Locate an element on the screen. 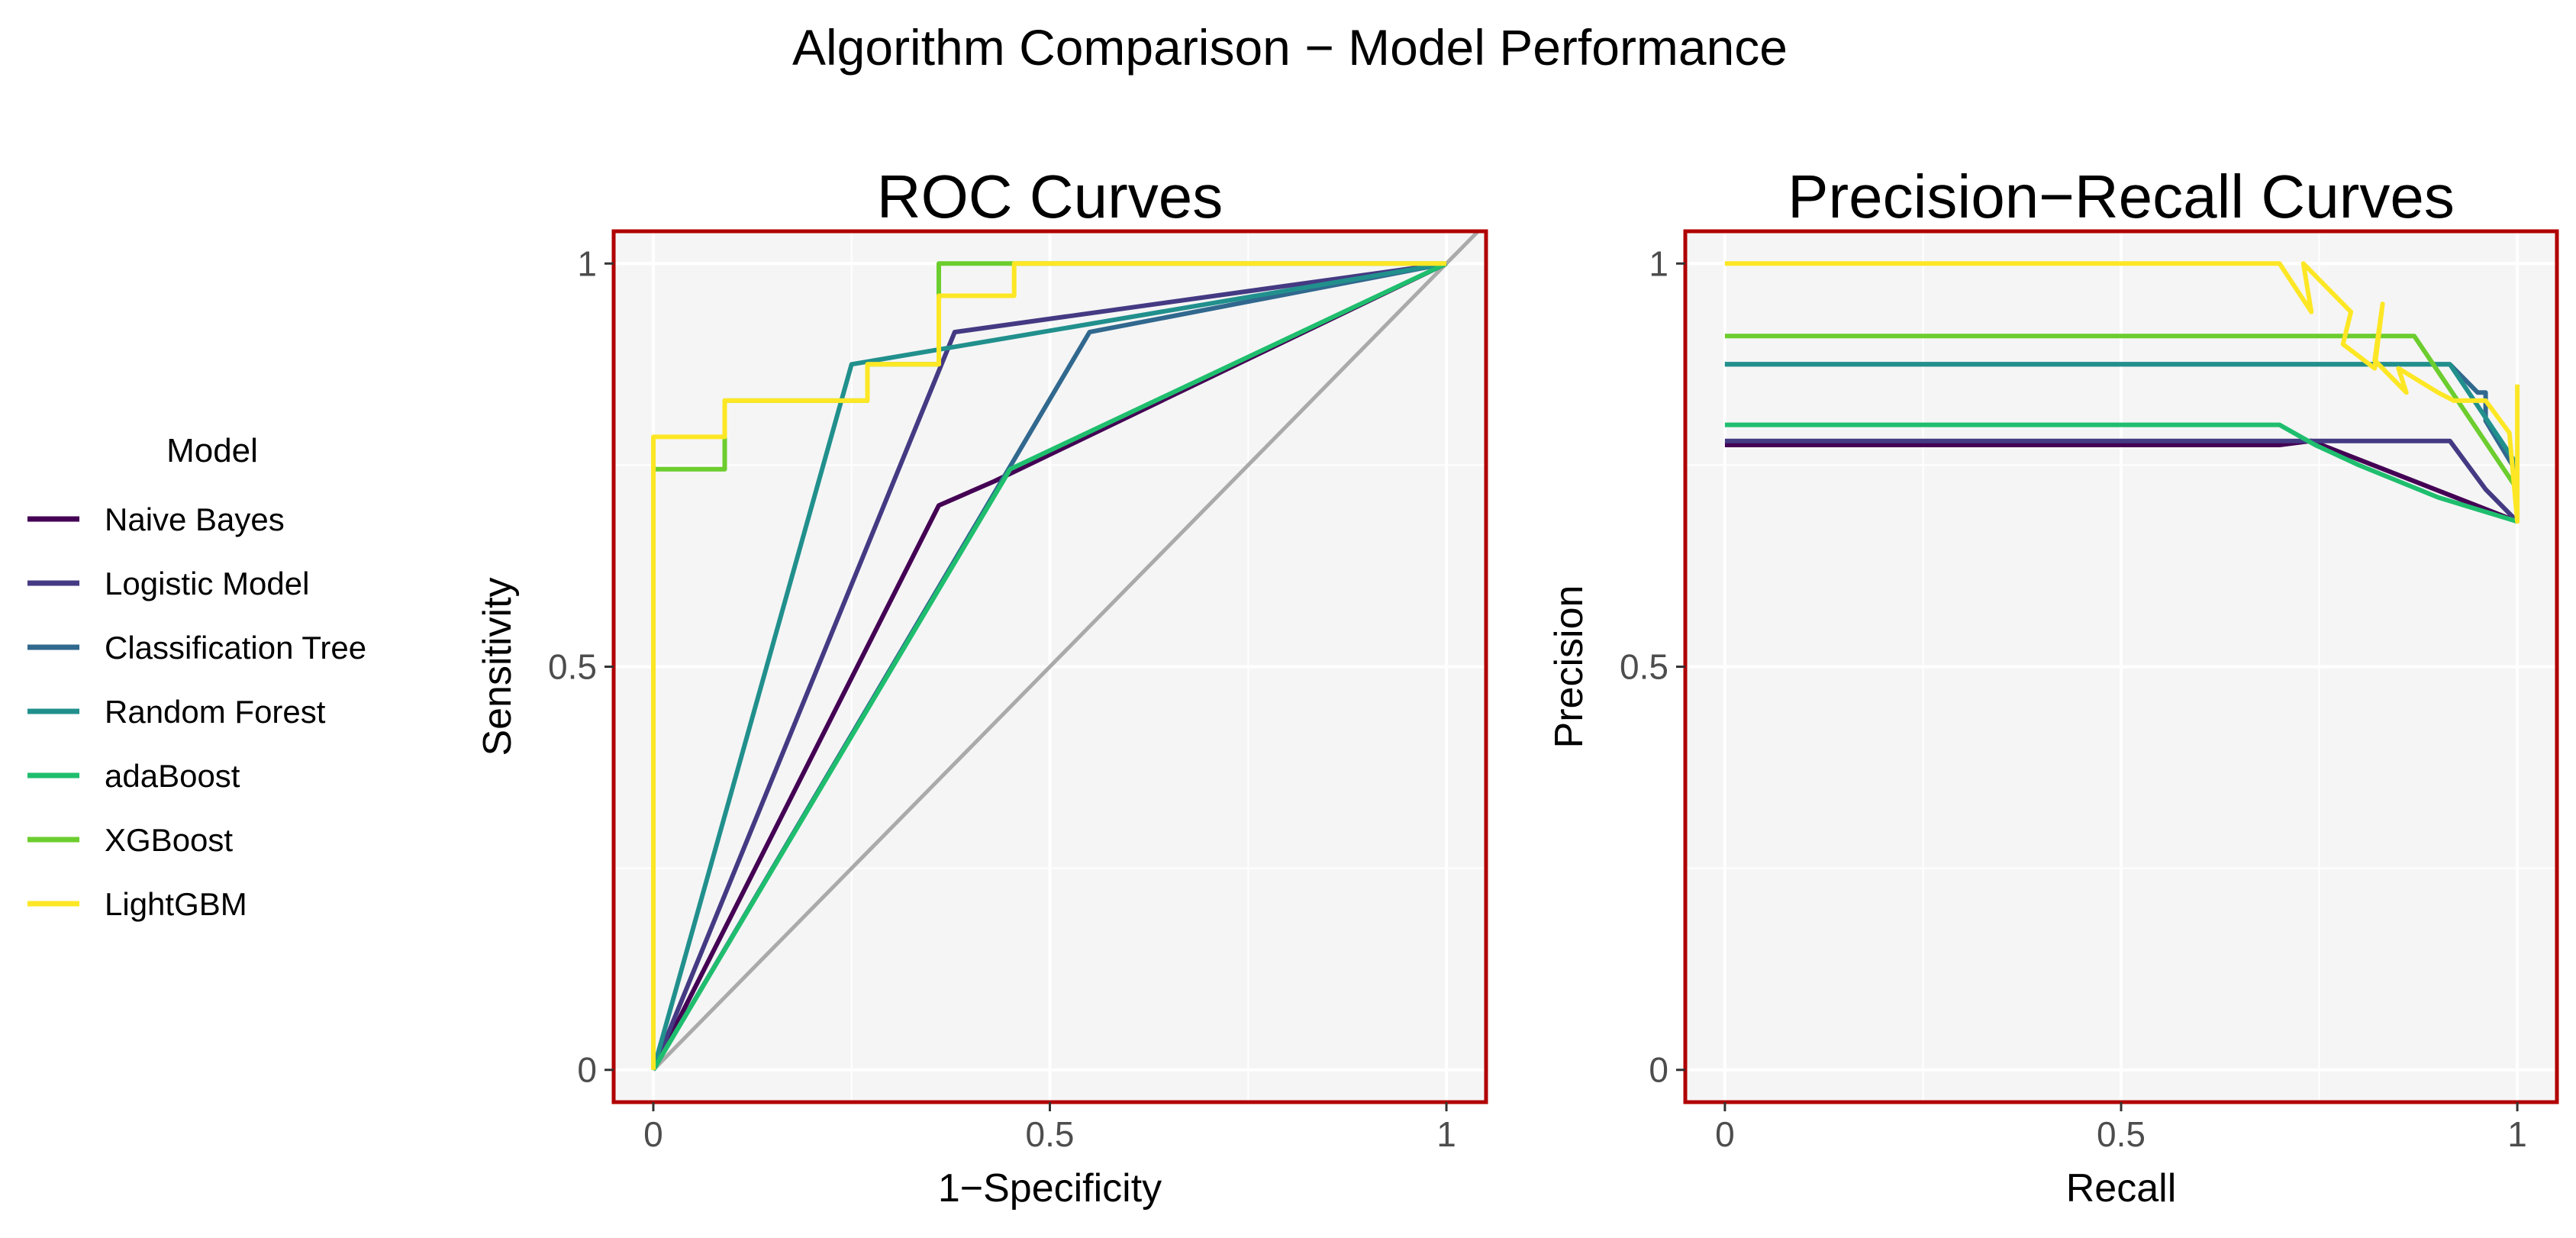 This screenshot has width=2576, height=1238. roc-x-axis-label: 1−Specificity is located at coordinates (1050, 1189).